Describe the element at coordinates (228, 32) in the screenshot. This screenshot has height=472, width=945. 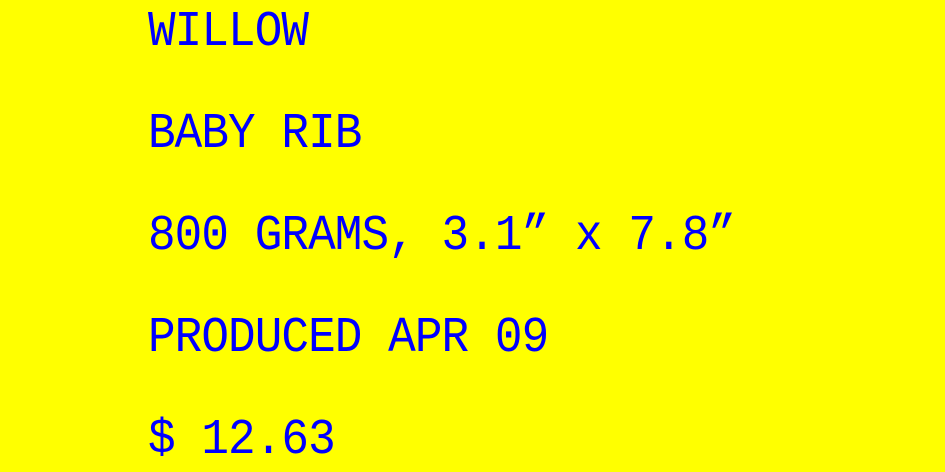
I see `product-name: WILLOW` at that location.